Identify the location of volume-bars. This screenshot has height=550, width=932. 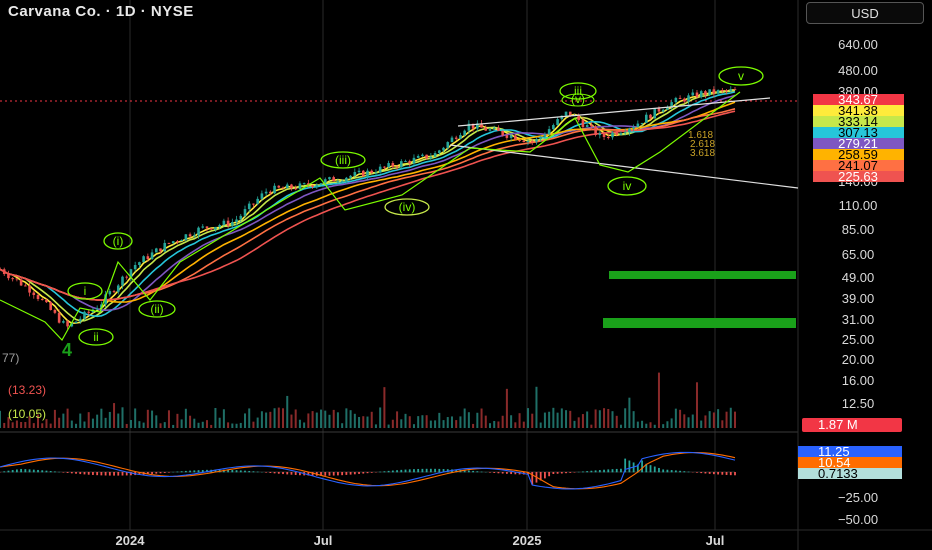
(368, 400).